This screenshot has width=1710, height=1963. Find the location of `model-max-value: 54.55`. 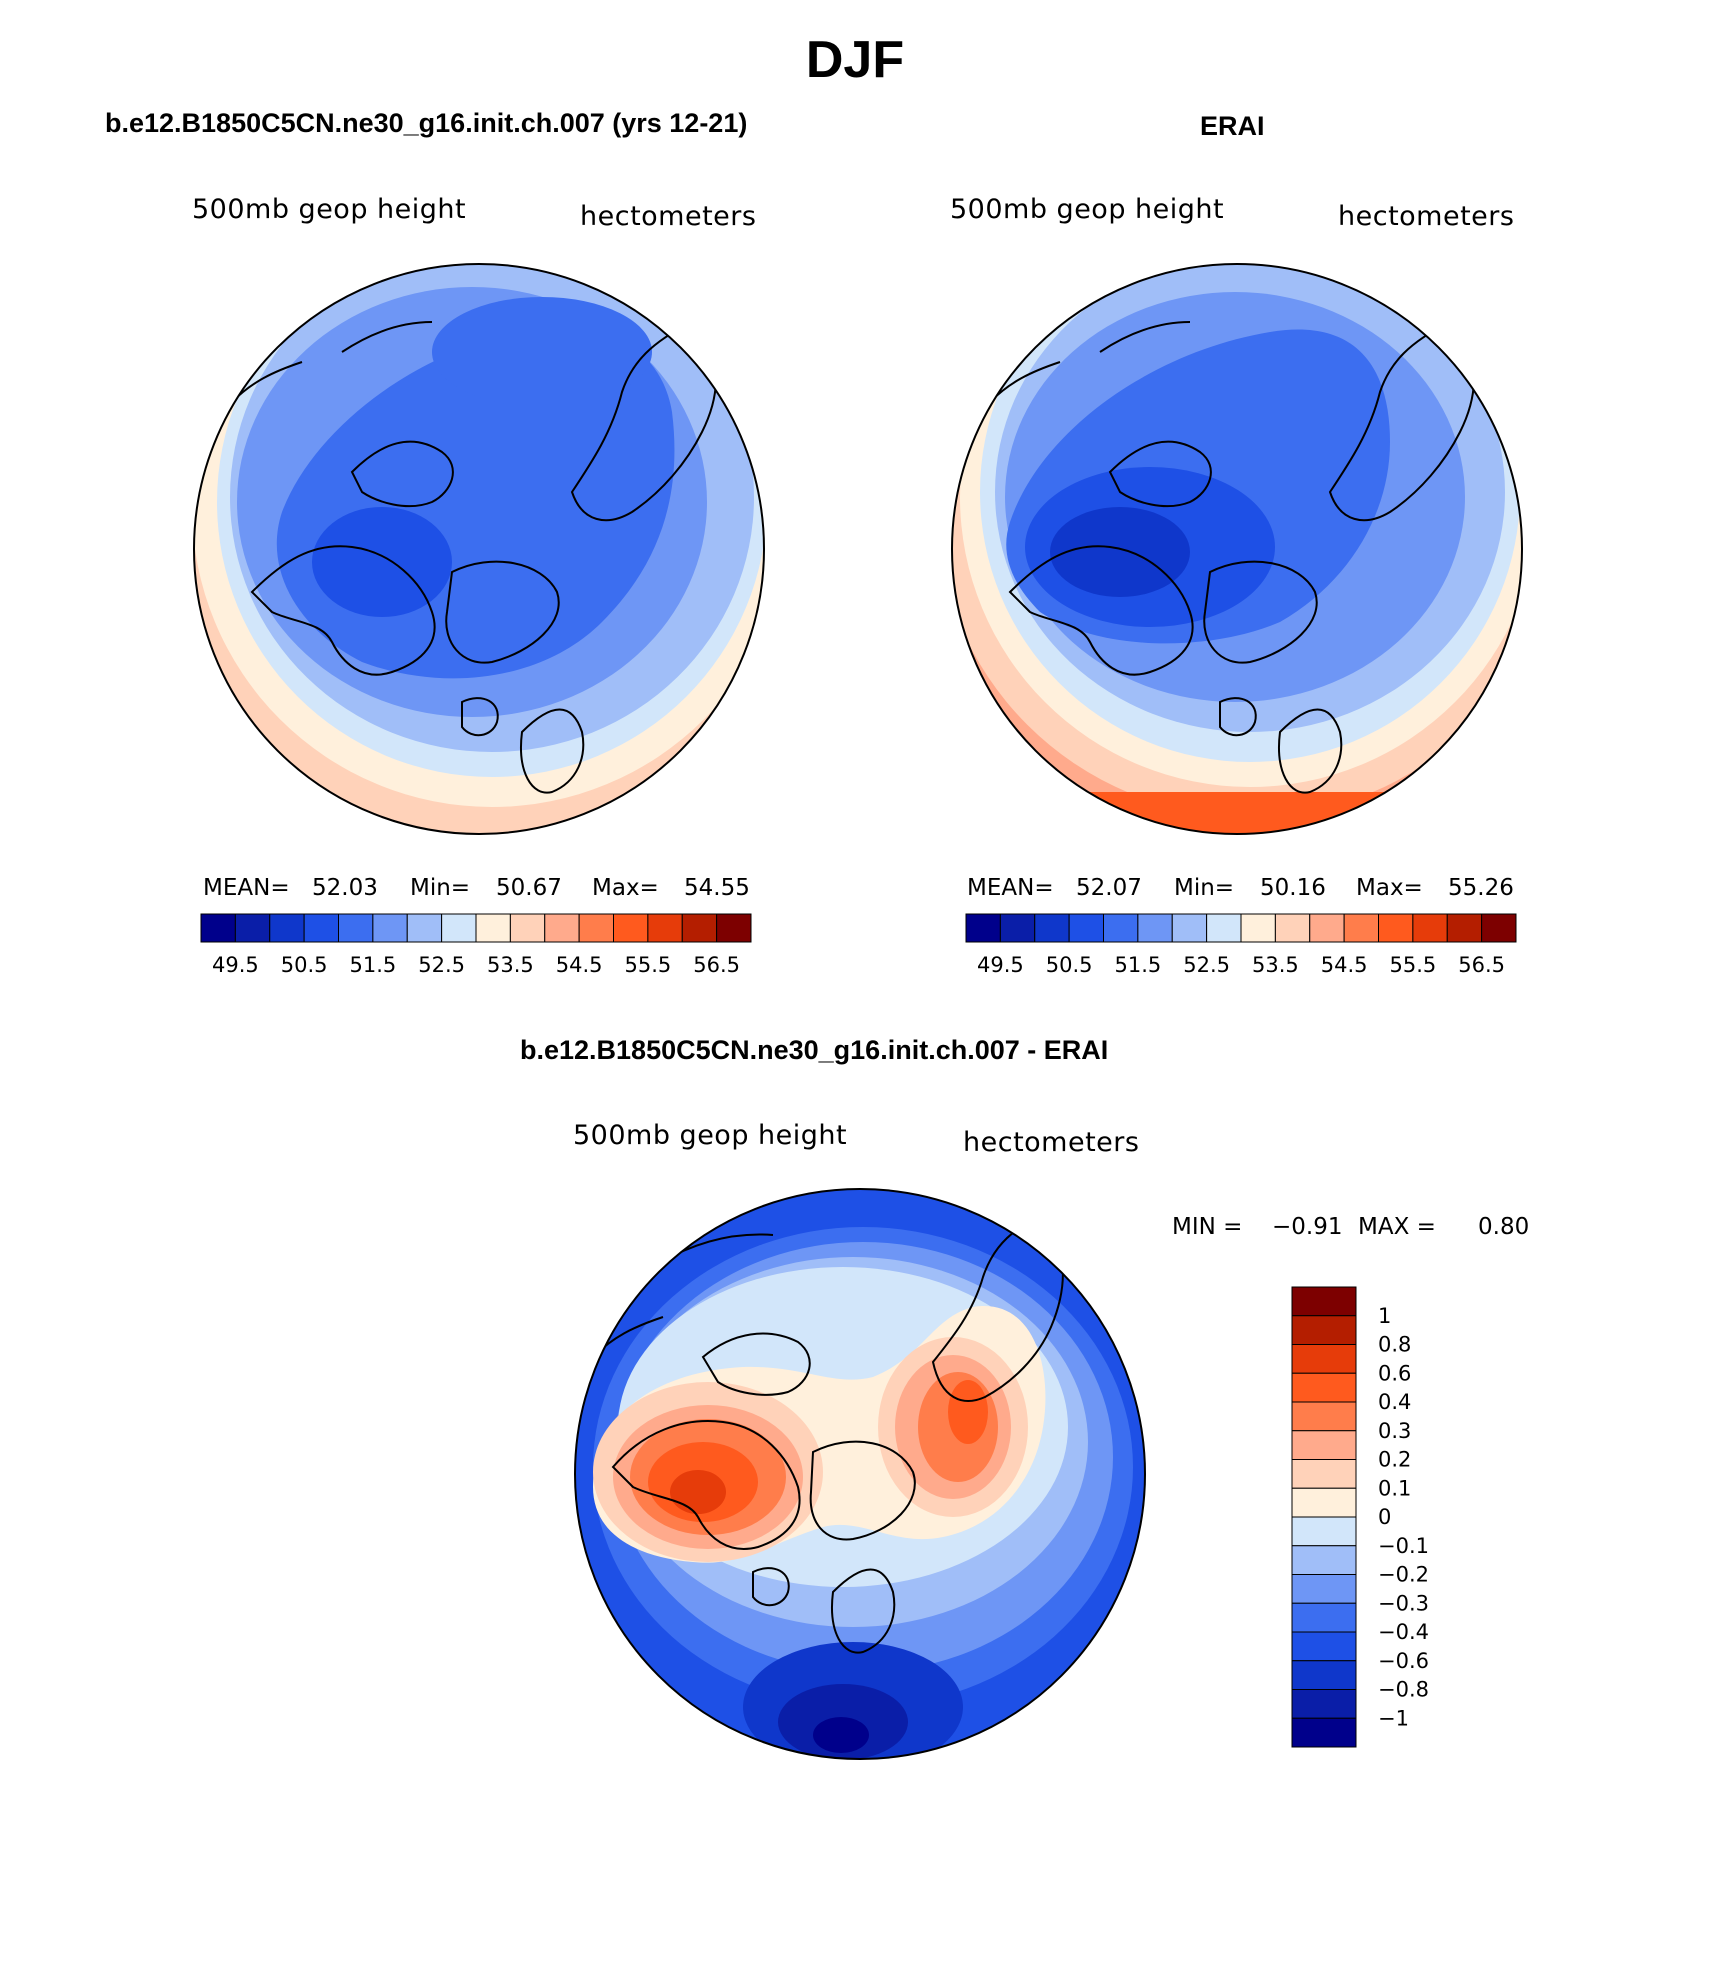

model-max-value: 54.55 is located at coordinates (717, 888).